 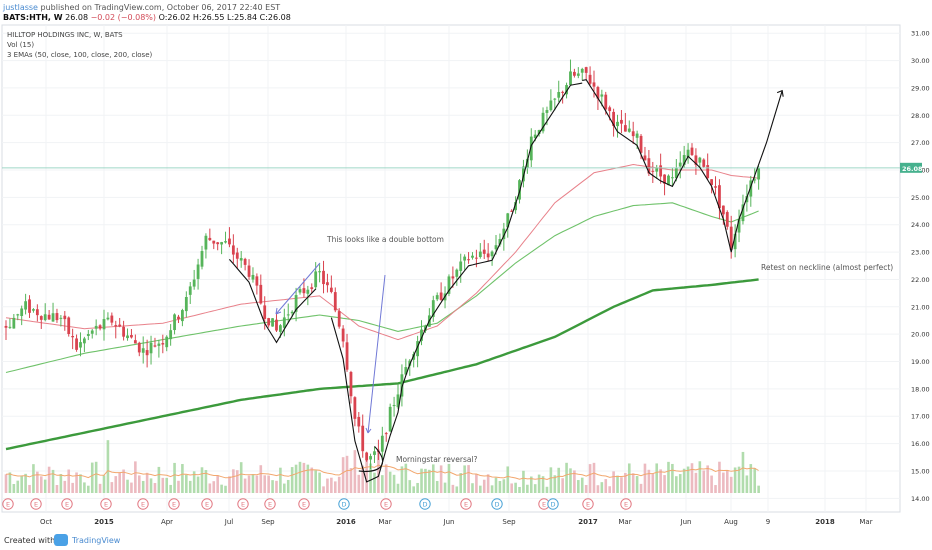 I want to click on author-link: justlasse, so click(x=20, y=7).